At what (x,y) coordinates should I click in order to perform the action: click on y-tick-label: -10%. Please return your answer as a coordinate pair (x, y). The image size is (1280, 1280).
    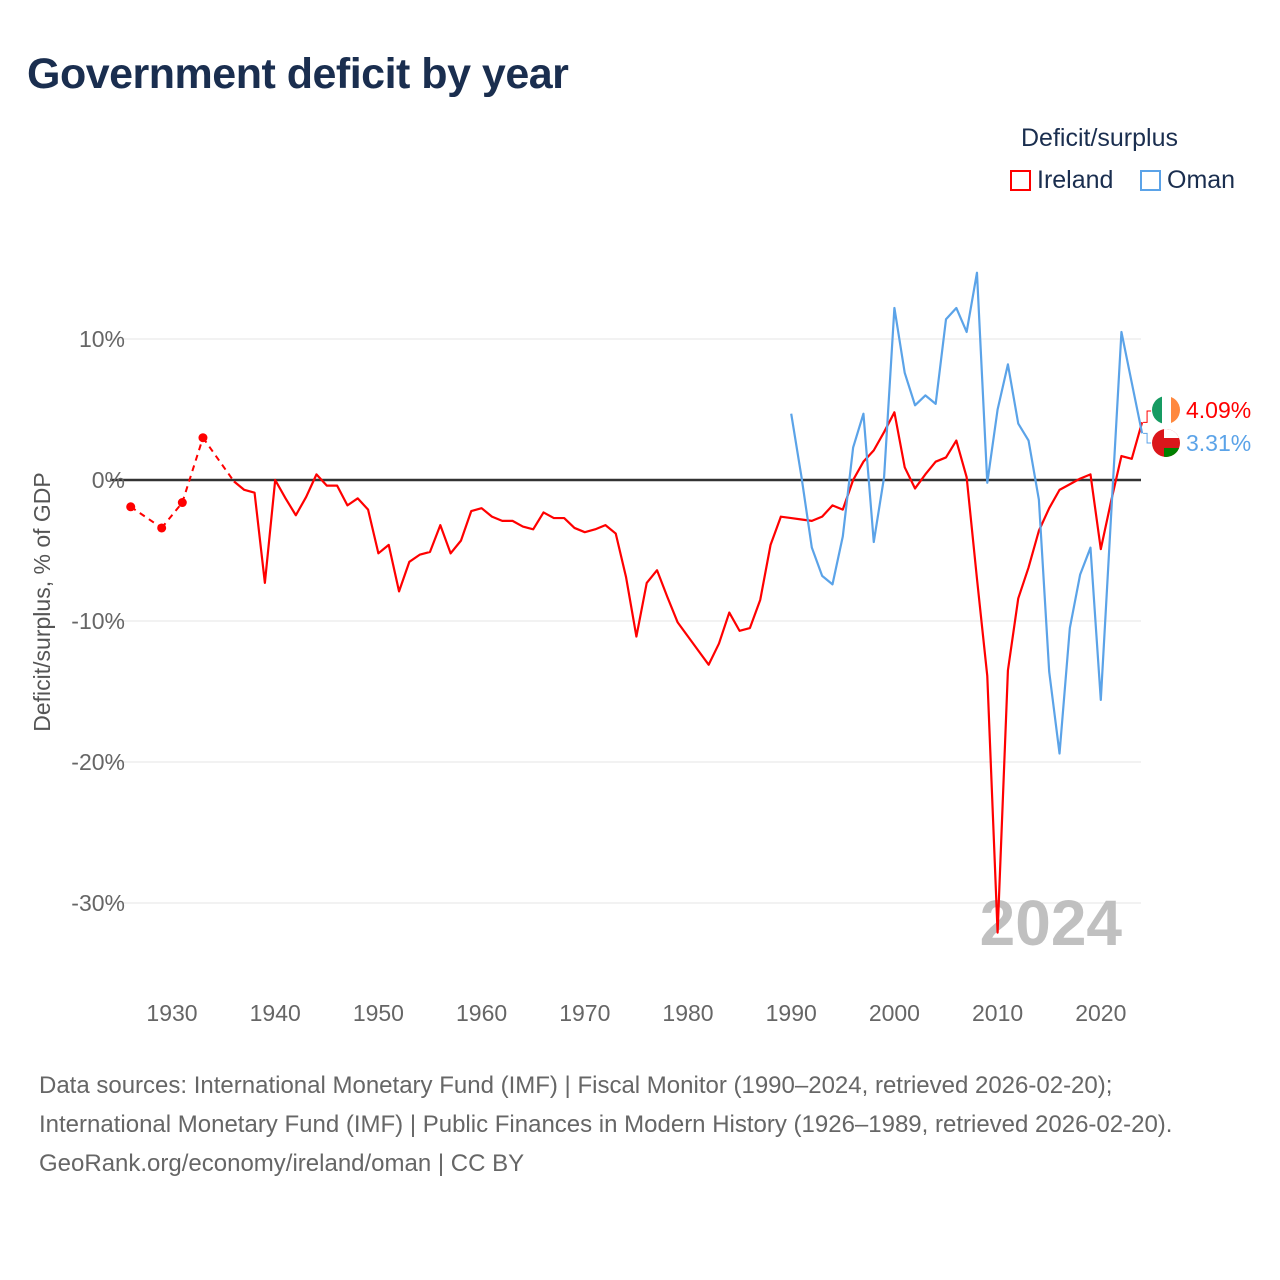
    Looking at the image, I should click on (98, 621).